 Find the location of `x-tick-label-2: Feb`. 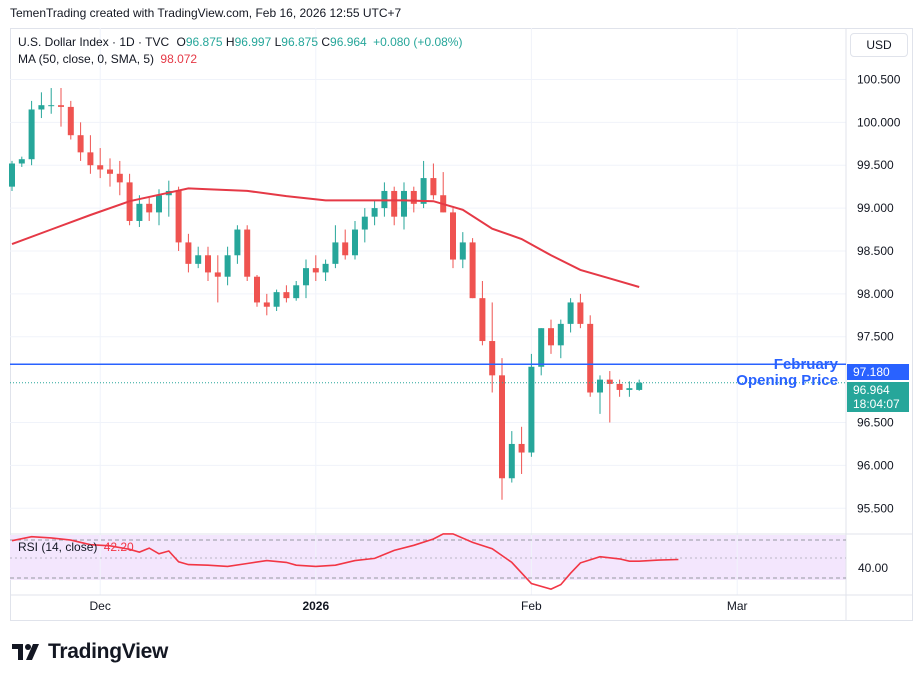

x-tick-label-2: Feb is located at coordinates (531, 606).